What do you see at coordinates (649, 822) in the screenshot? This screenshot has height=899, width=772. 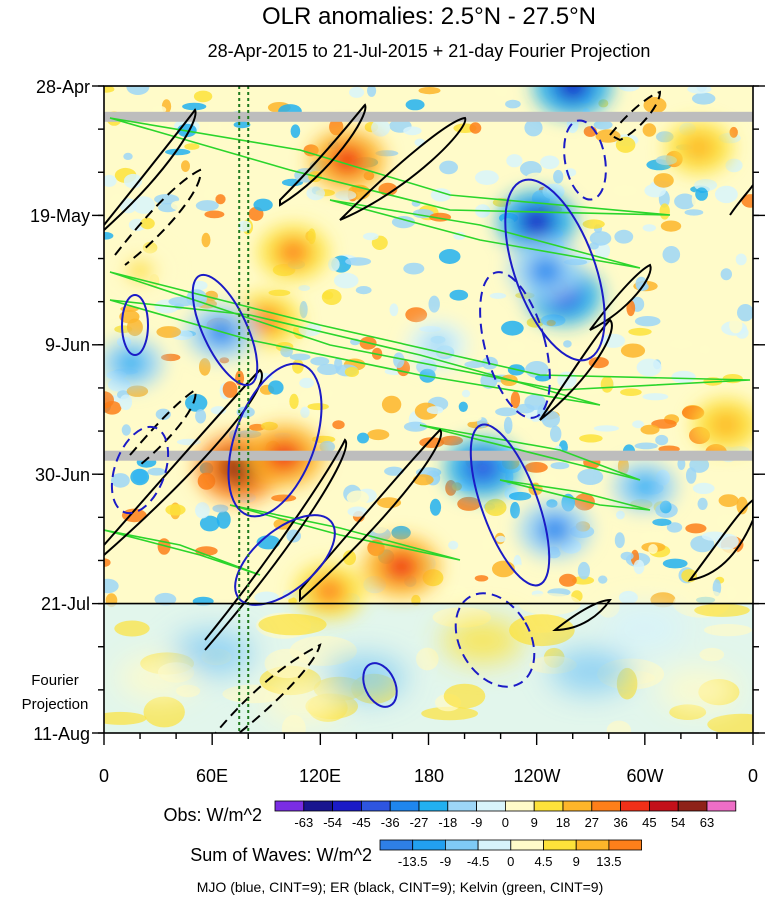 I see `obs-colorbar-label: 45` at bounding box center [649, 822].